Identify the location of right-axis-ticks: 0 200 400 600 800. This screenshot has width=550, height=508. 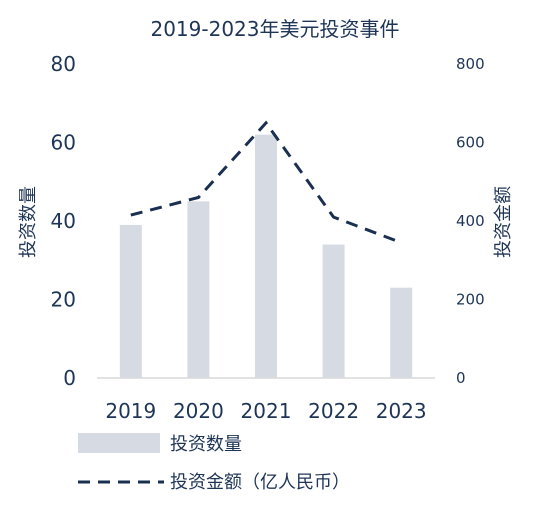
(470, 221).